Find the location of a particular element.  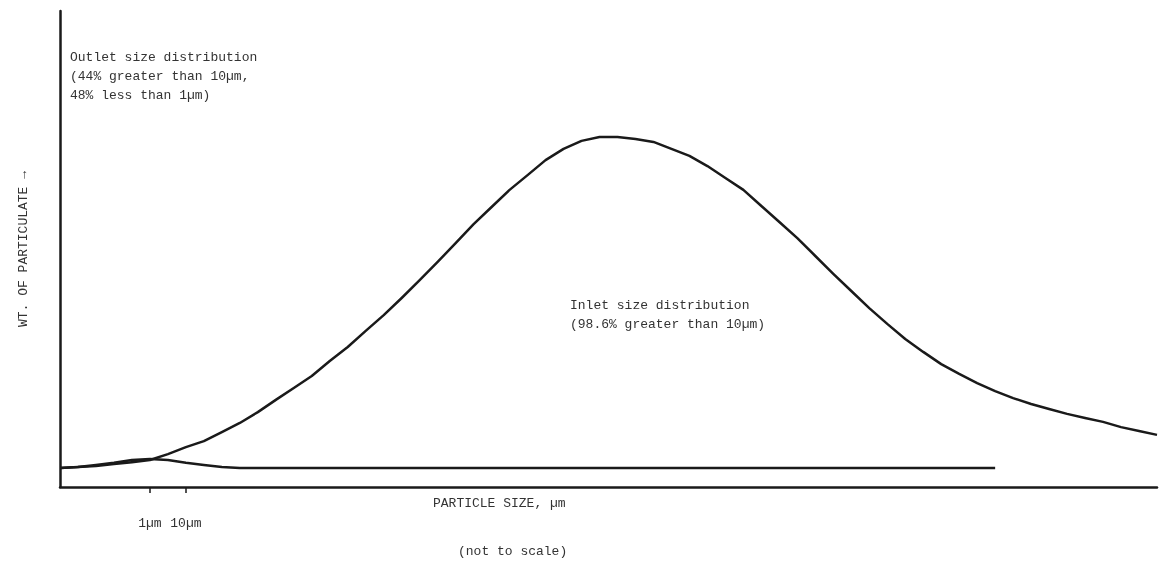

x-tick-label: 10µm is located at coordinates (186, 523).